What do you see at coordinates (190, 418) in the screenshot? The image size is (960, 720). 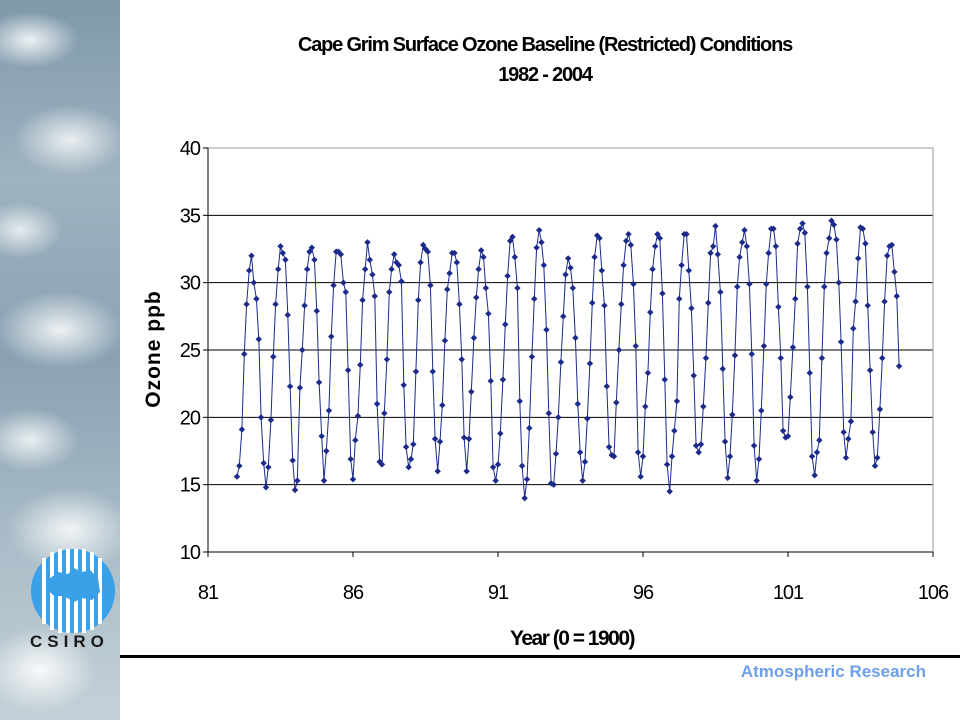 I see `y-tick-label: 20` at bounding box center [190, 418].